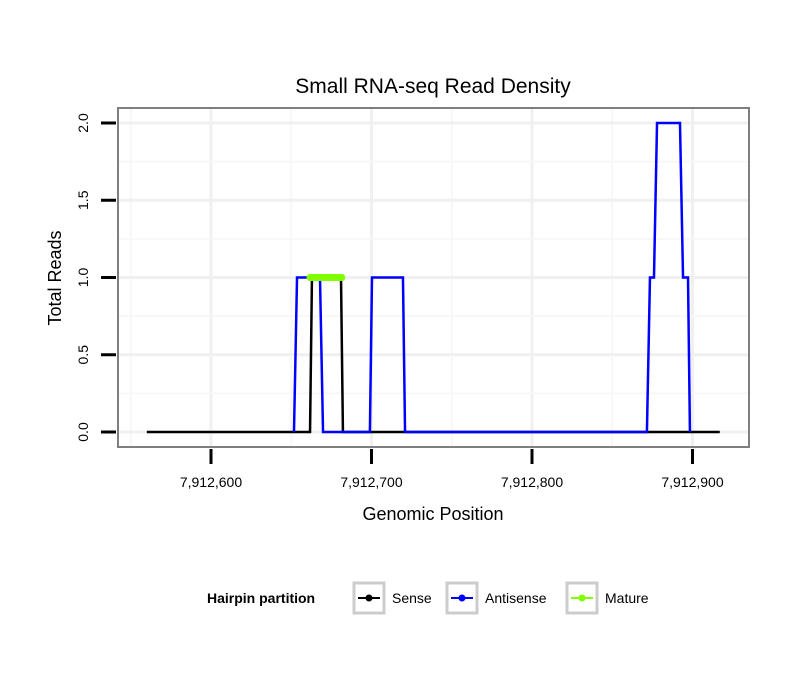 The width and height of the screenshot is (810, 695). Describe the element at coordinates (55, 277) in the screenshot. I see `y-axis-label: Total Reads` at that location.